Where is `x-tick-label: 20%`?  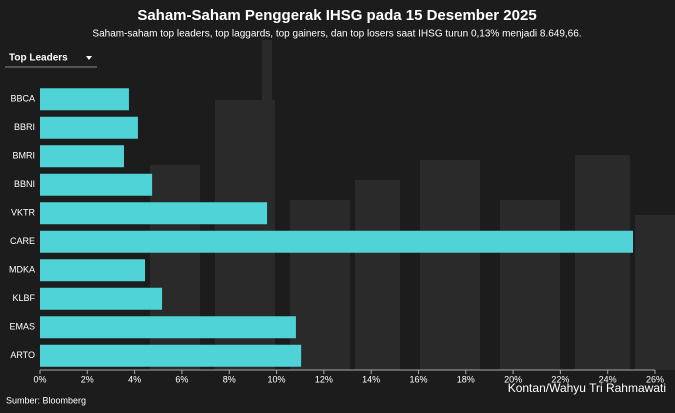 x-tick-label: 20% is located at coordinates (513, 379).